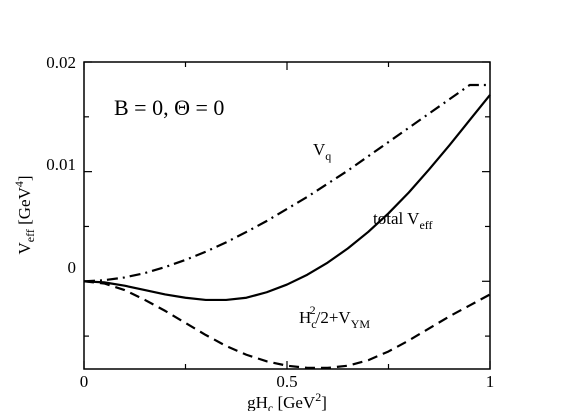 The width and height of the screenshot is (581, 411). I want to click on y-axis-title: Veff [GeV4], so click(24, 214).